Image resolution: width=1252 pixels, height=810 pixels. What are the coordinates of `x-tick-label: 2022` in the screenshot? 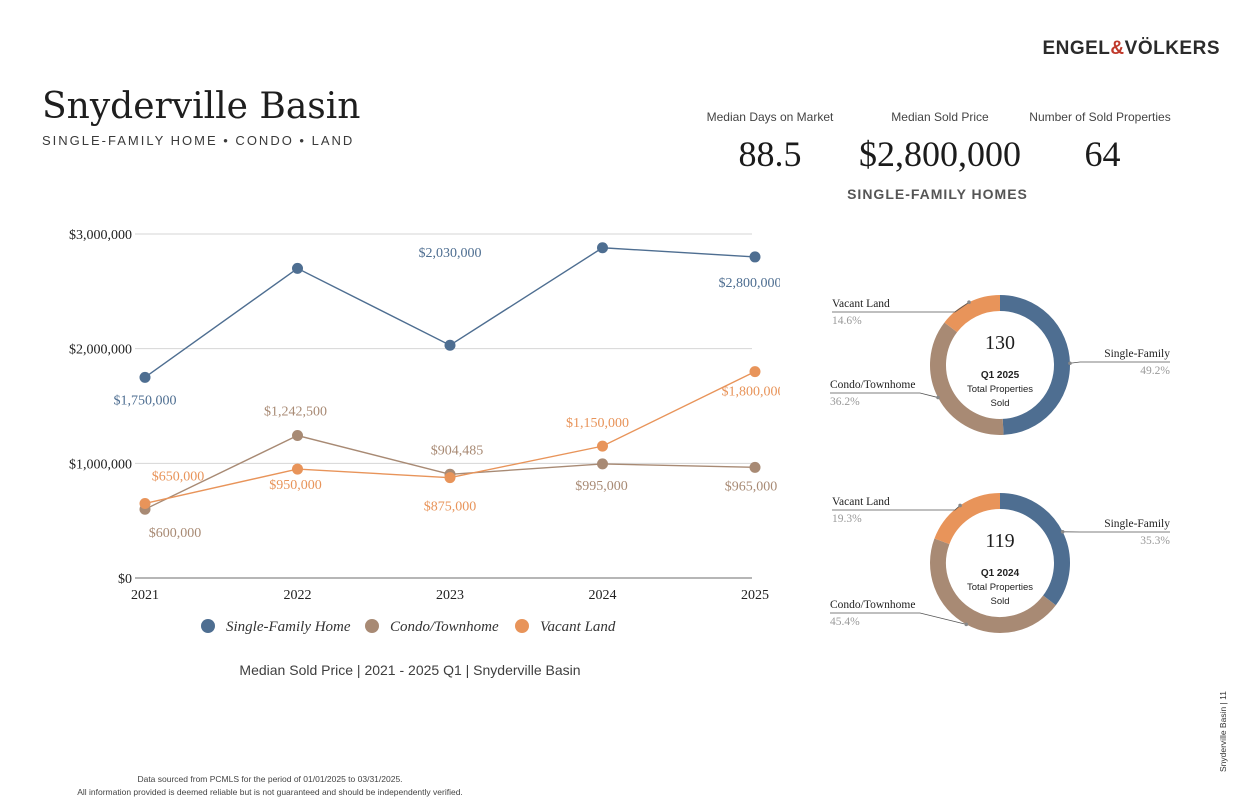 It's located at (298, 595).